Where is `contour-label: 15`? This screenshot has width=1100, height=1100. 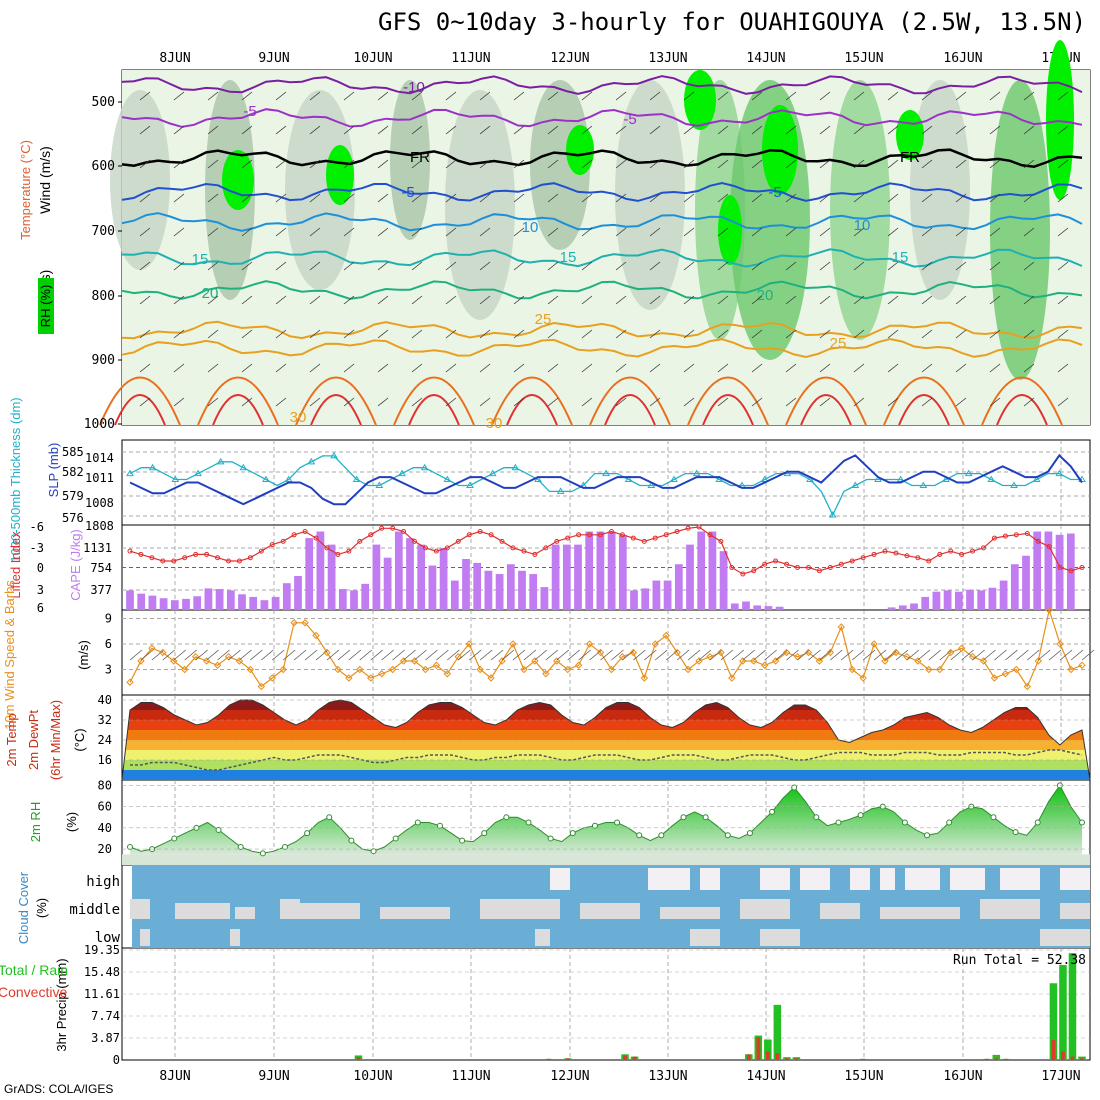
contour-label: 15 is located at coordinates (200, 259).